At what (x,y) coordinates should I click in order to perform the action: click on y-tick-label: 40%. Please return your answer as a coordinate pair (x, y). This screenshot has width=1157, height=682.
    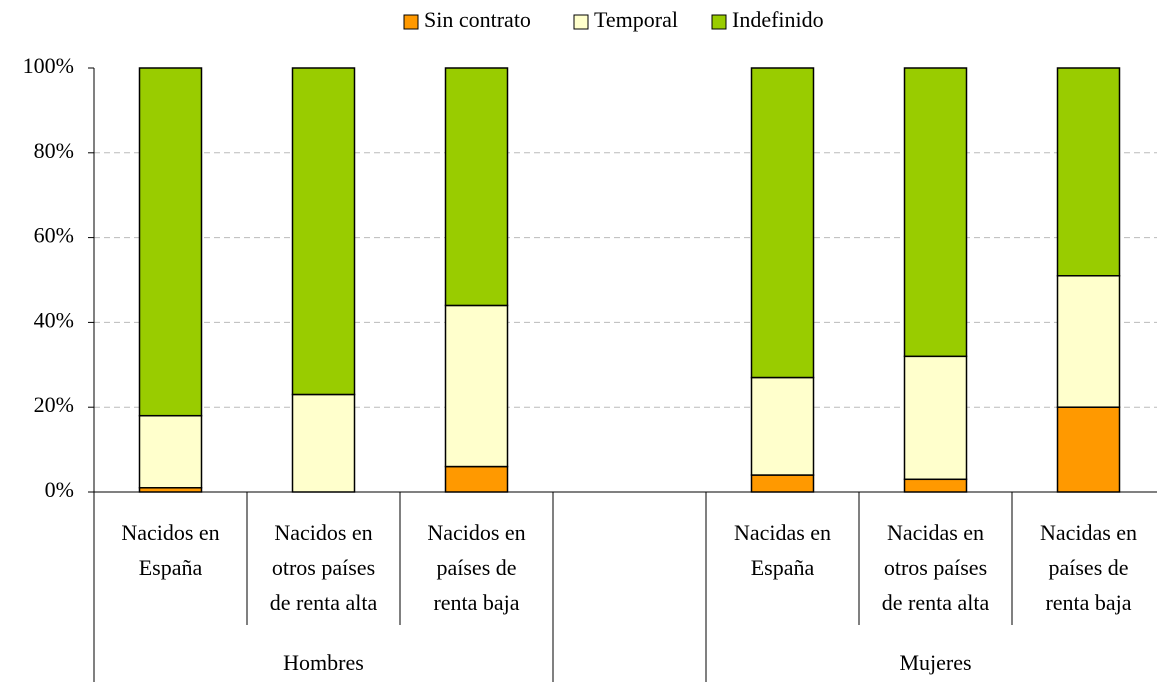
    Looking at the image, I should click on (54, 319).